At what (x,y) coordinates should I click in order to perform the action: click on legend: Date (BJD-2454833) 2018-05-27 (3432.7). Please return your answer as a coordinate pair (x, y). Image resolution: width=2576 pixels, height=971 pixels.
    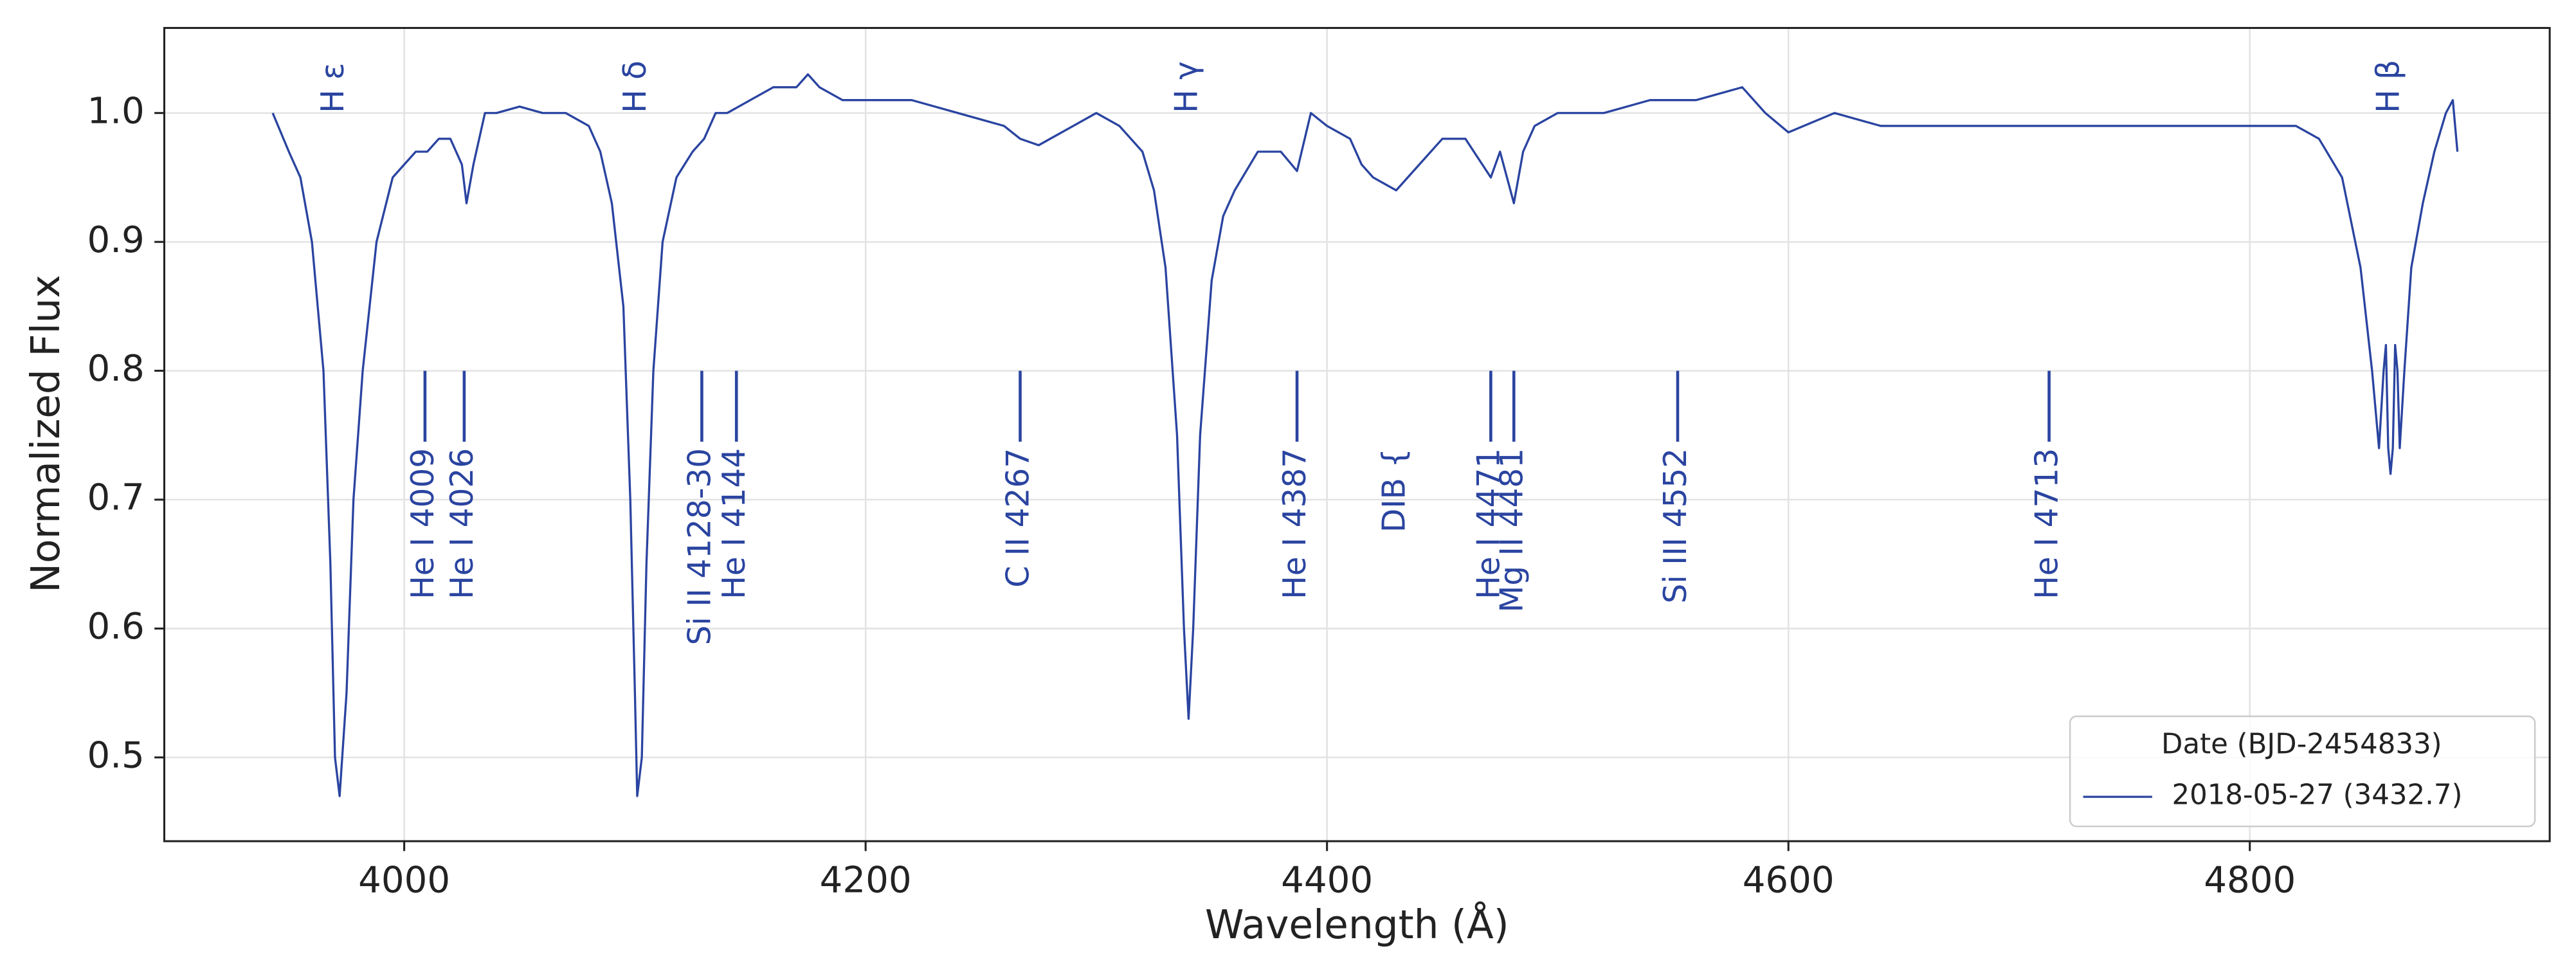
    Looking at the image, I should click on (2302, 771).